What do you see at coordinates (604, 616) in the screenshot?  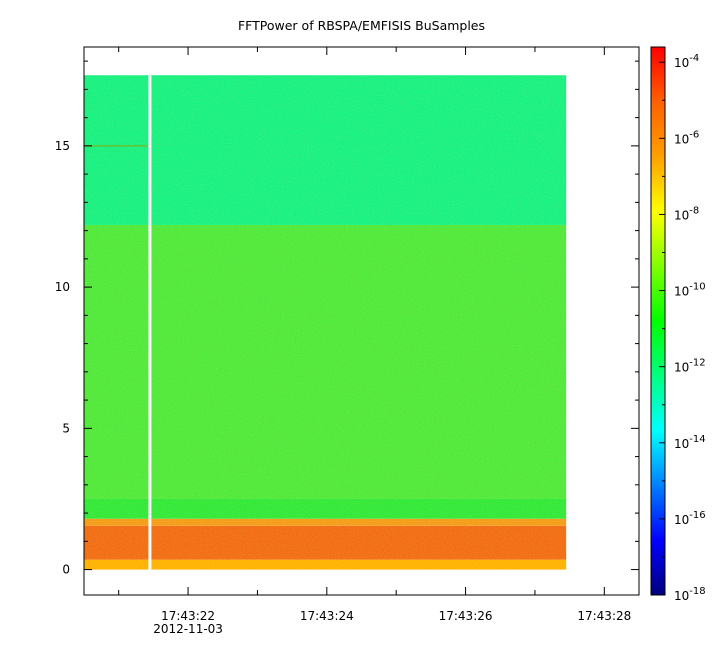 I see `x-tick-label: 17:43:28` at bounding box center [604, 616].